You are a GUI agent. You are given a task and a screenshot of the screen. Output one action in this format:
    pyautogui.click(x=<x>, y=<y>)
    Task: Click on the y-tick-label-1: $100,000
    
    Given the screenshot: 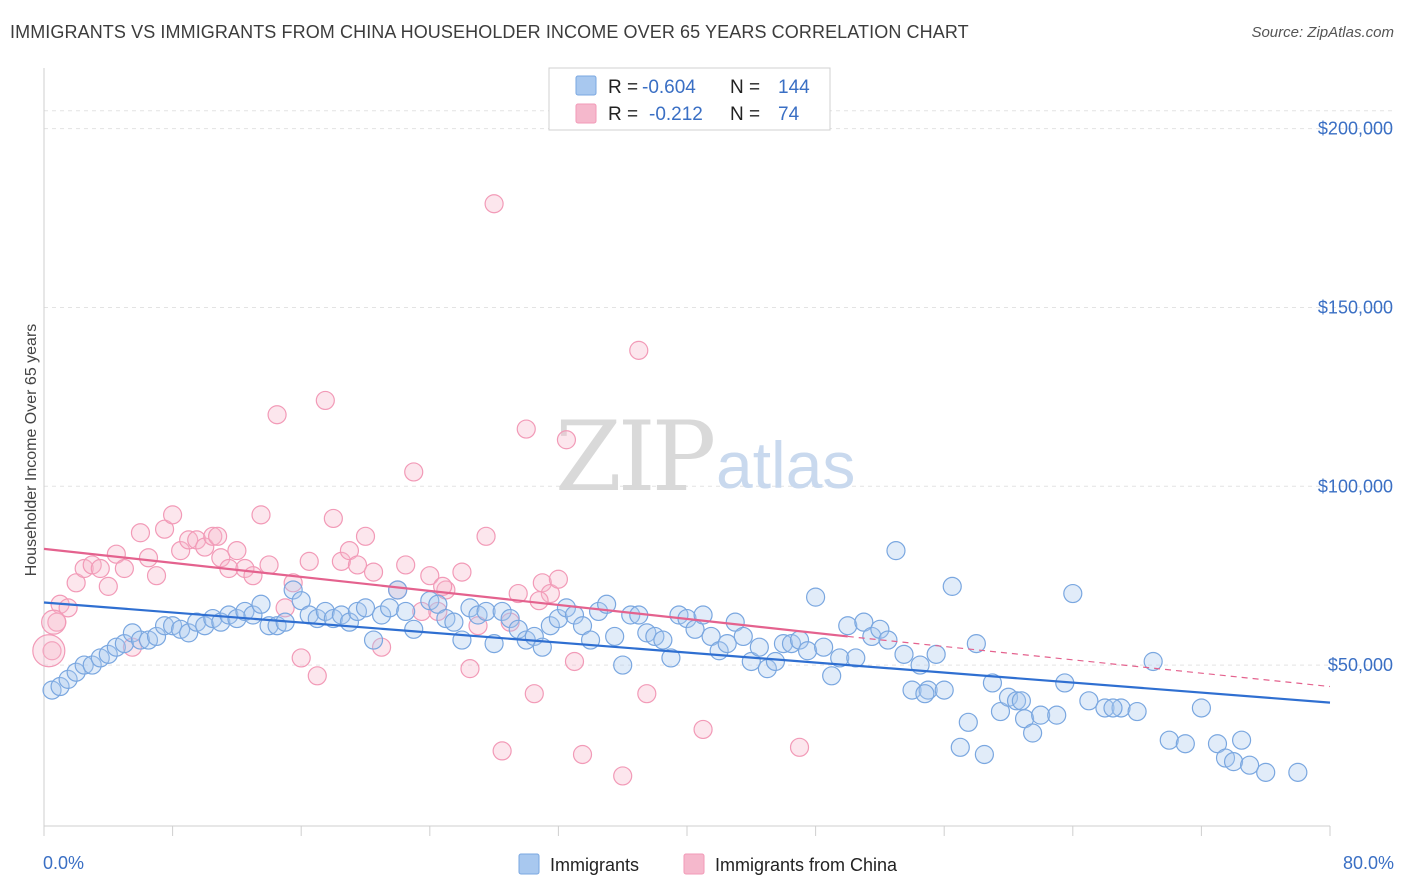 What is the action you would take?
    pyautogui.click(x=1355, y=486)
    